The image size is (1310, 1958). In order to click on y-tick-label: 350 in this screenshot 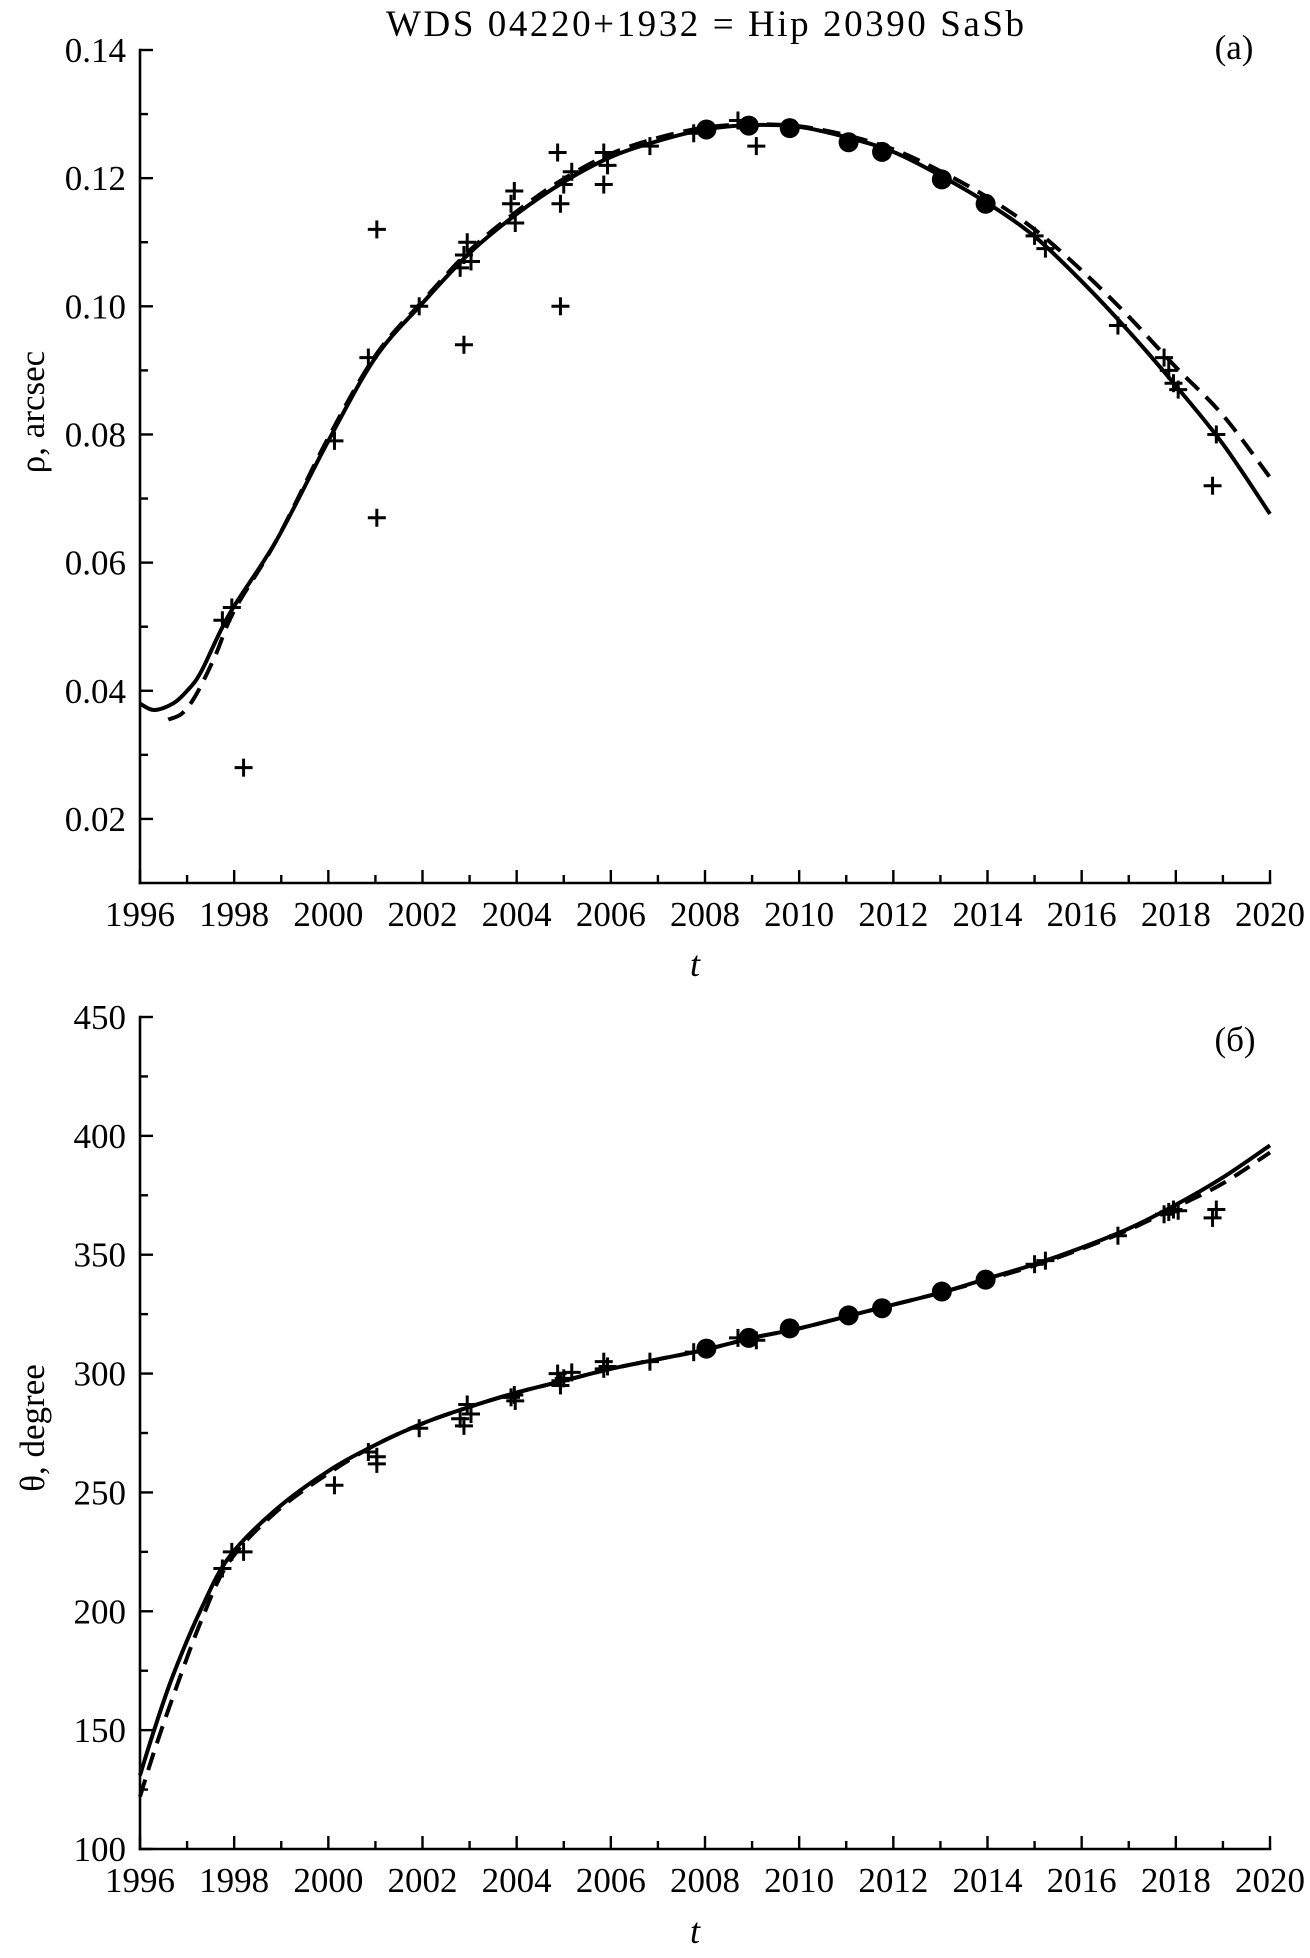, I will do `click(100, 1255)`.